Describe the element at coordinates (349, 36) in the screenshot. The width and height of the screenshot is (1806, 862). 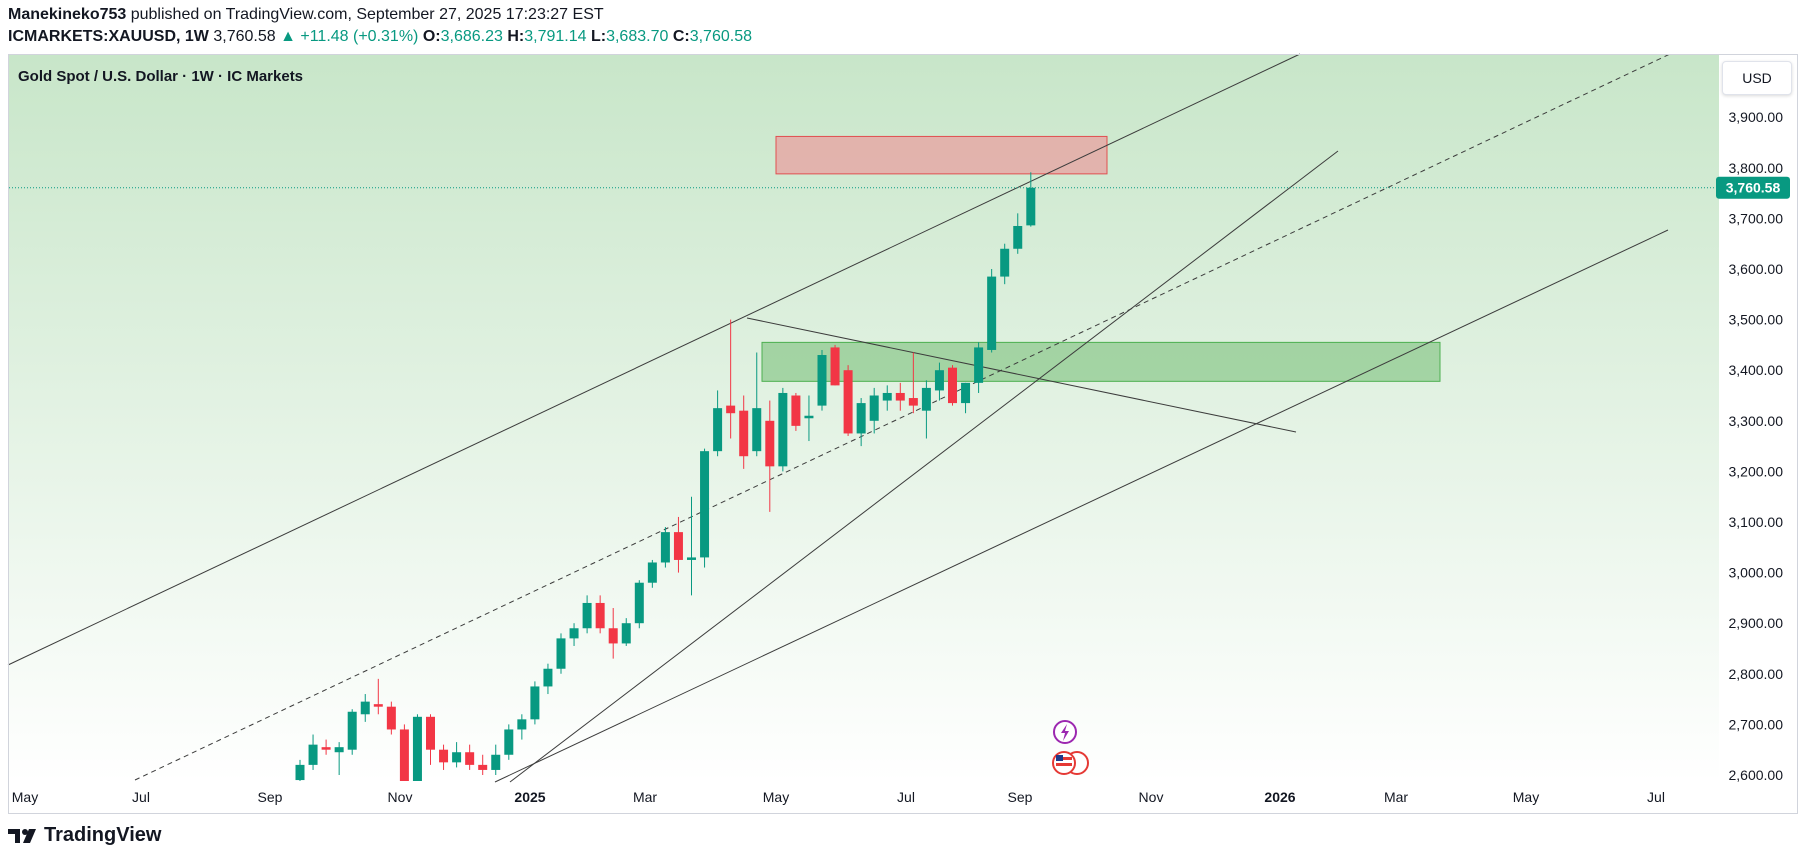
I see `price-change: ▲ +11.48 (+0.31%)` at that location.